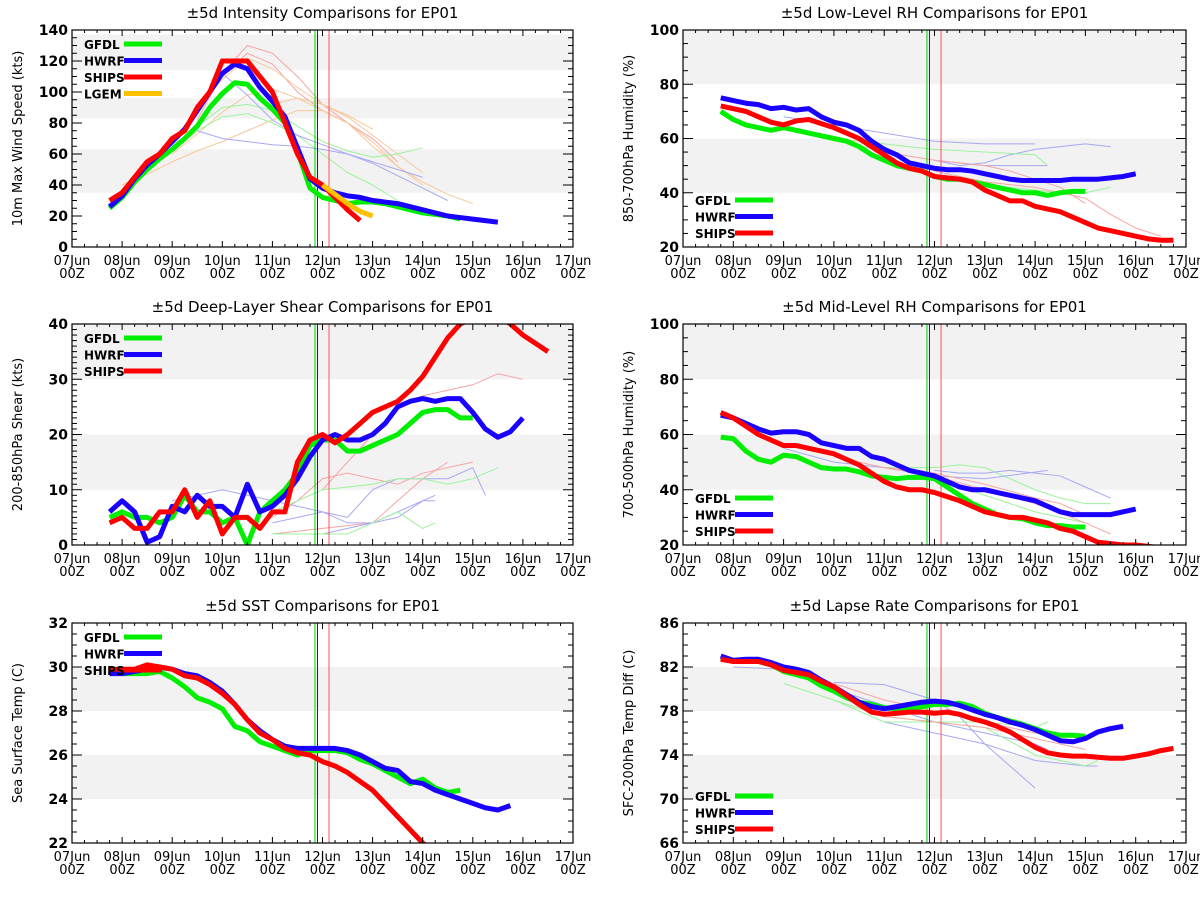  What do you see at coordinates (59, 491) in the screenshot?
I see `y-tick-label: 10` at bounding box center [59, 491].